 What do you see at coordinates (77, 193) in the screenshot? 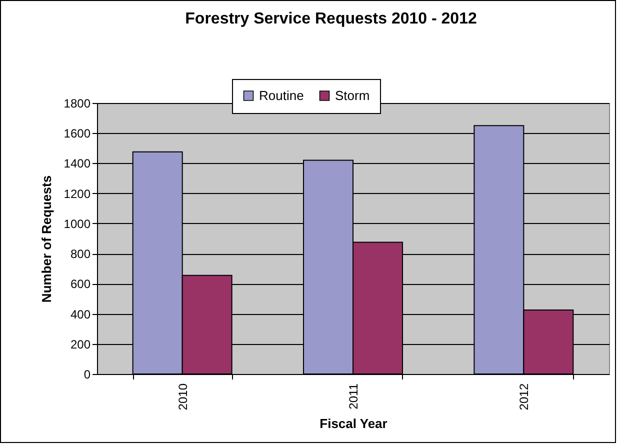
I see `y-tick-label: 1200` at bounding box center [77, 193].